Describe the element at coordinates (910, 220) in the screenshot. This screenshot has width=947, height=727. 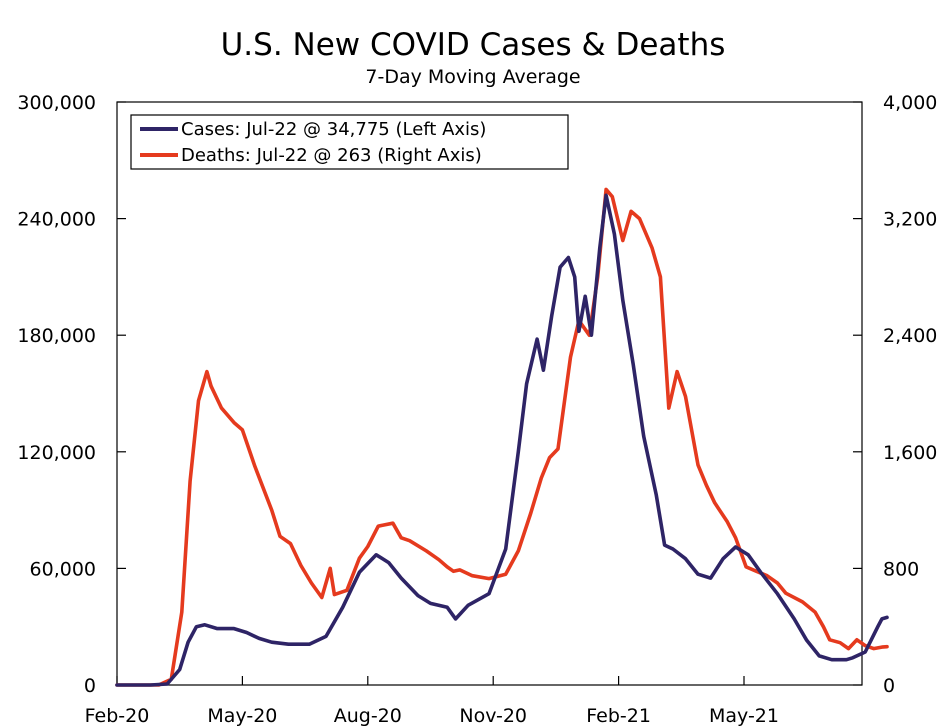
I see `right-tick-label: 3,200` at that location.